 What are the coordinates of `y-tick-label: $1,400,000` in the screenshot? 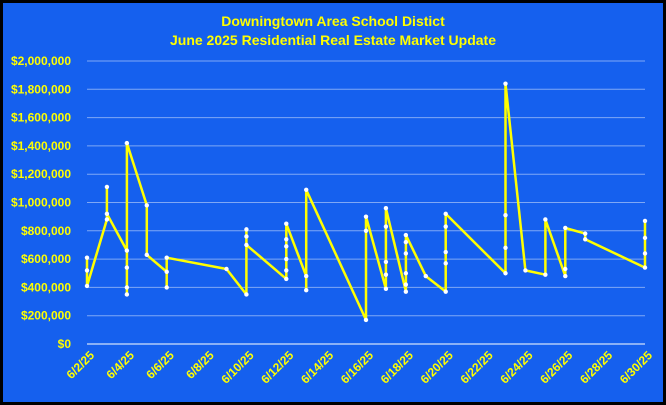 It's located at (41, 146).